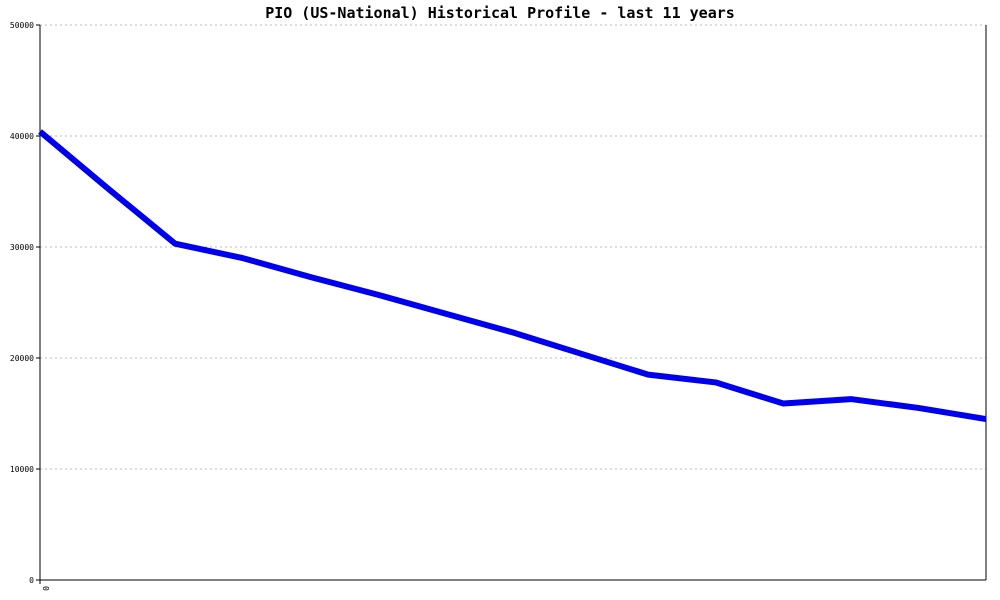 This screenshot has height=600, width=1000. Describe the element at coordinates (22, 469) in the screenshot. I see `y-tick-label: 10000` at that location.